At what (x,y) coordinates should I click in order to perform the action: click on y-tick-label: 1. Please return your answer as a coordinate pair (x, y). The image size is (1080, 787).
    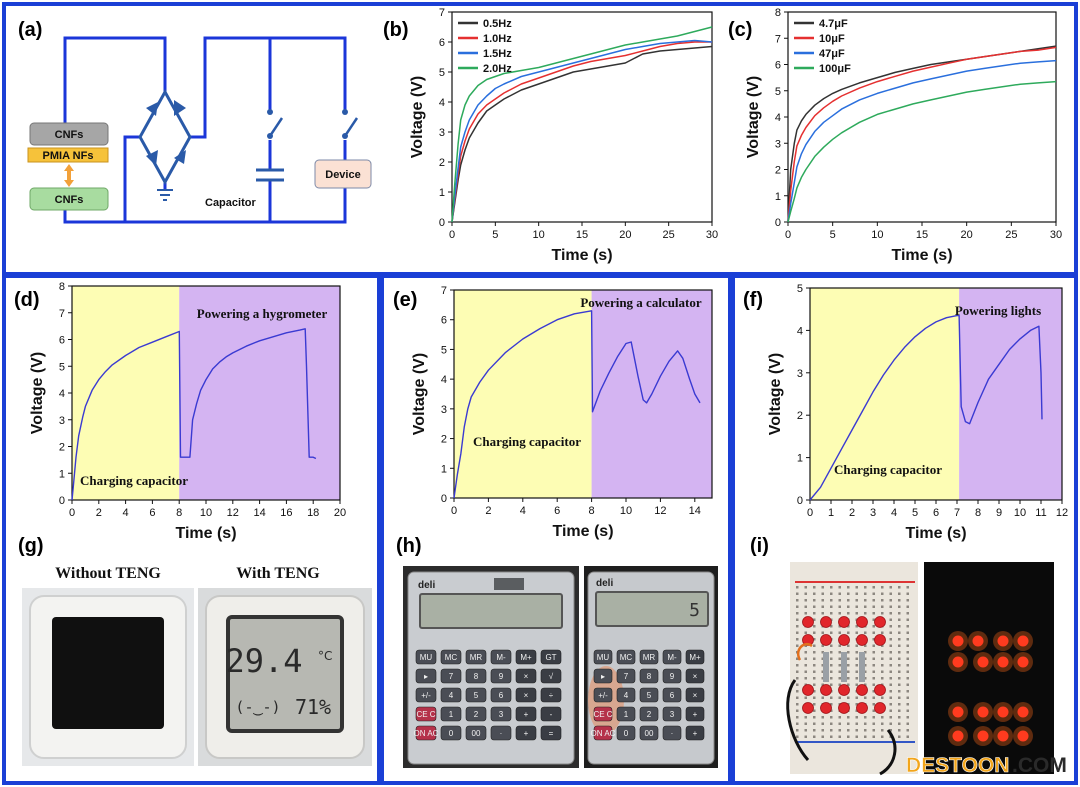
    Looking at the image, I should click on (778, 197).